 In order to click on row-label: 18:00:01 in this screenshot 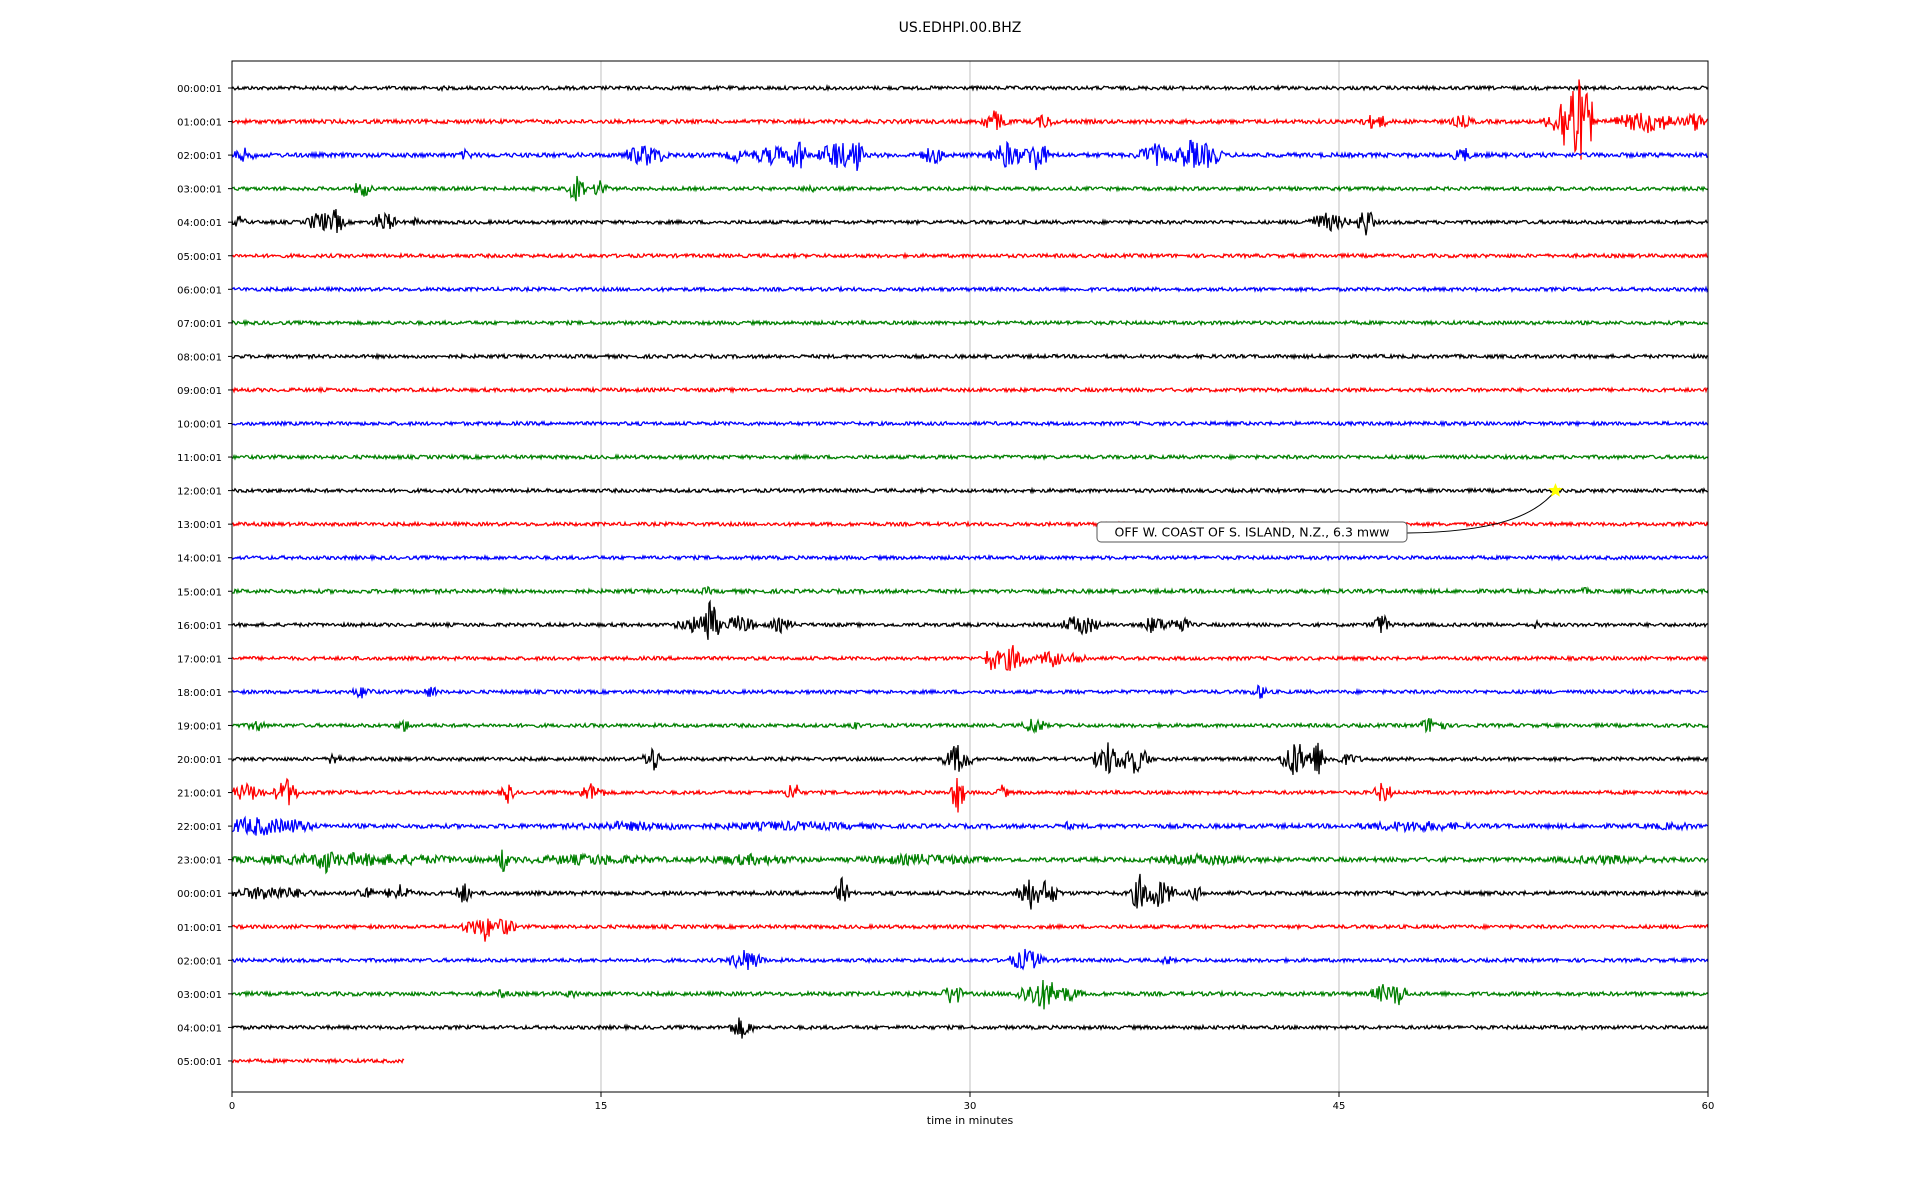, I will do `click(199, 693)`.